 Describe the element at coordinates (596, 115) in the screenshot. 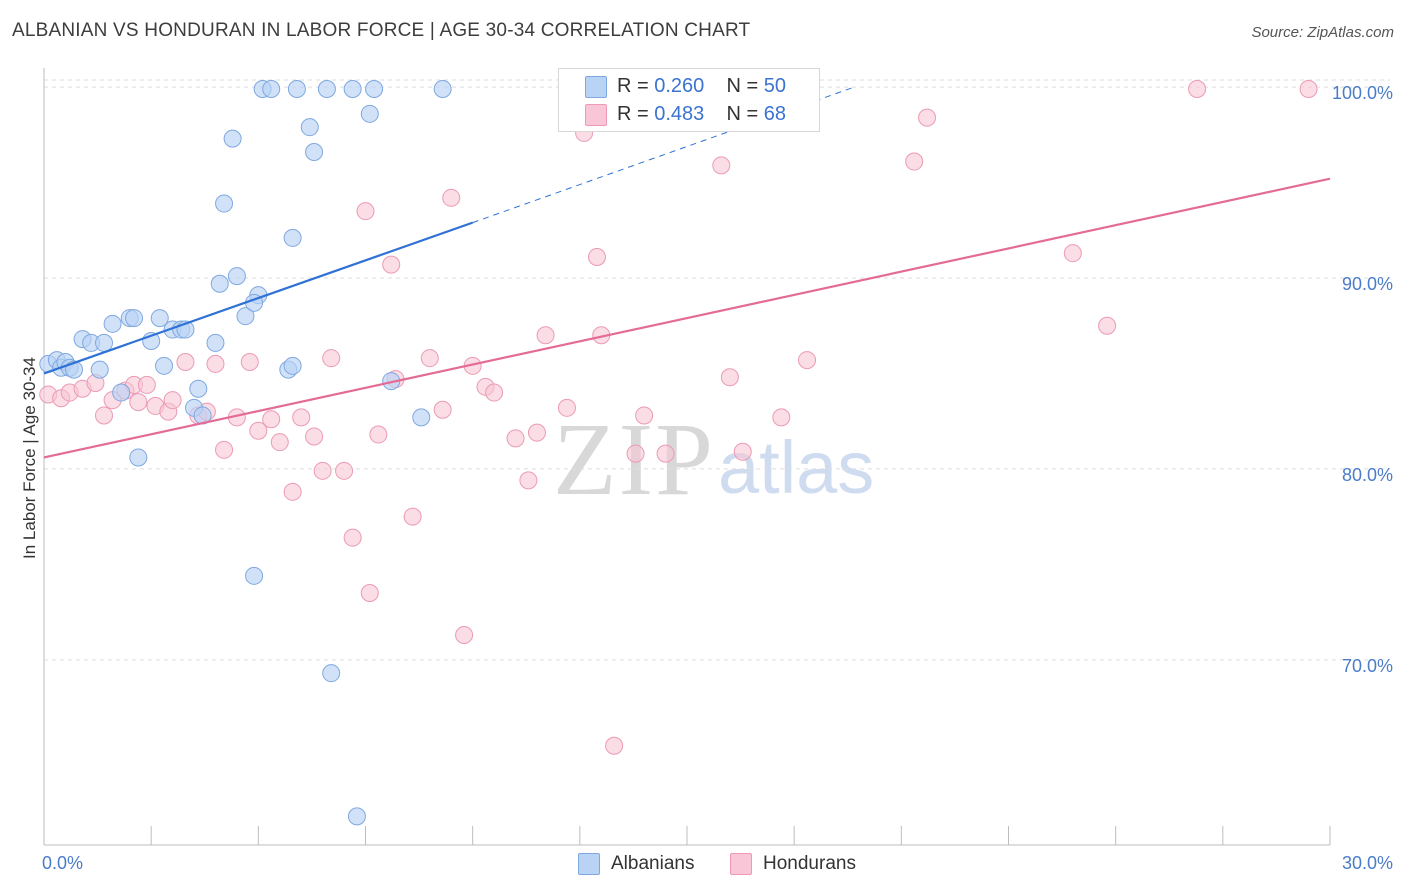

I see `honduran-swatch` at that location.